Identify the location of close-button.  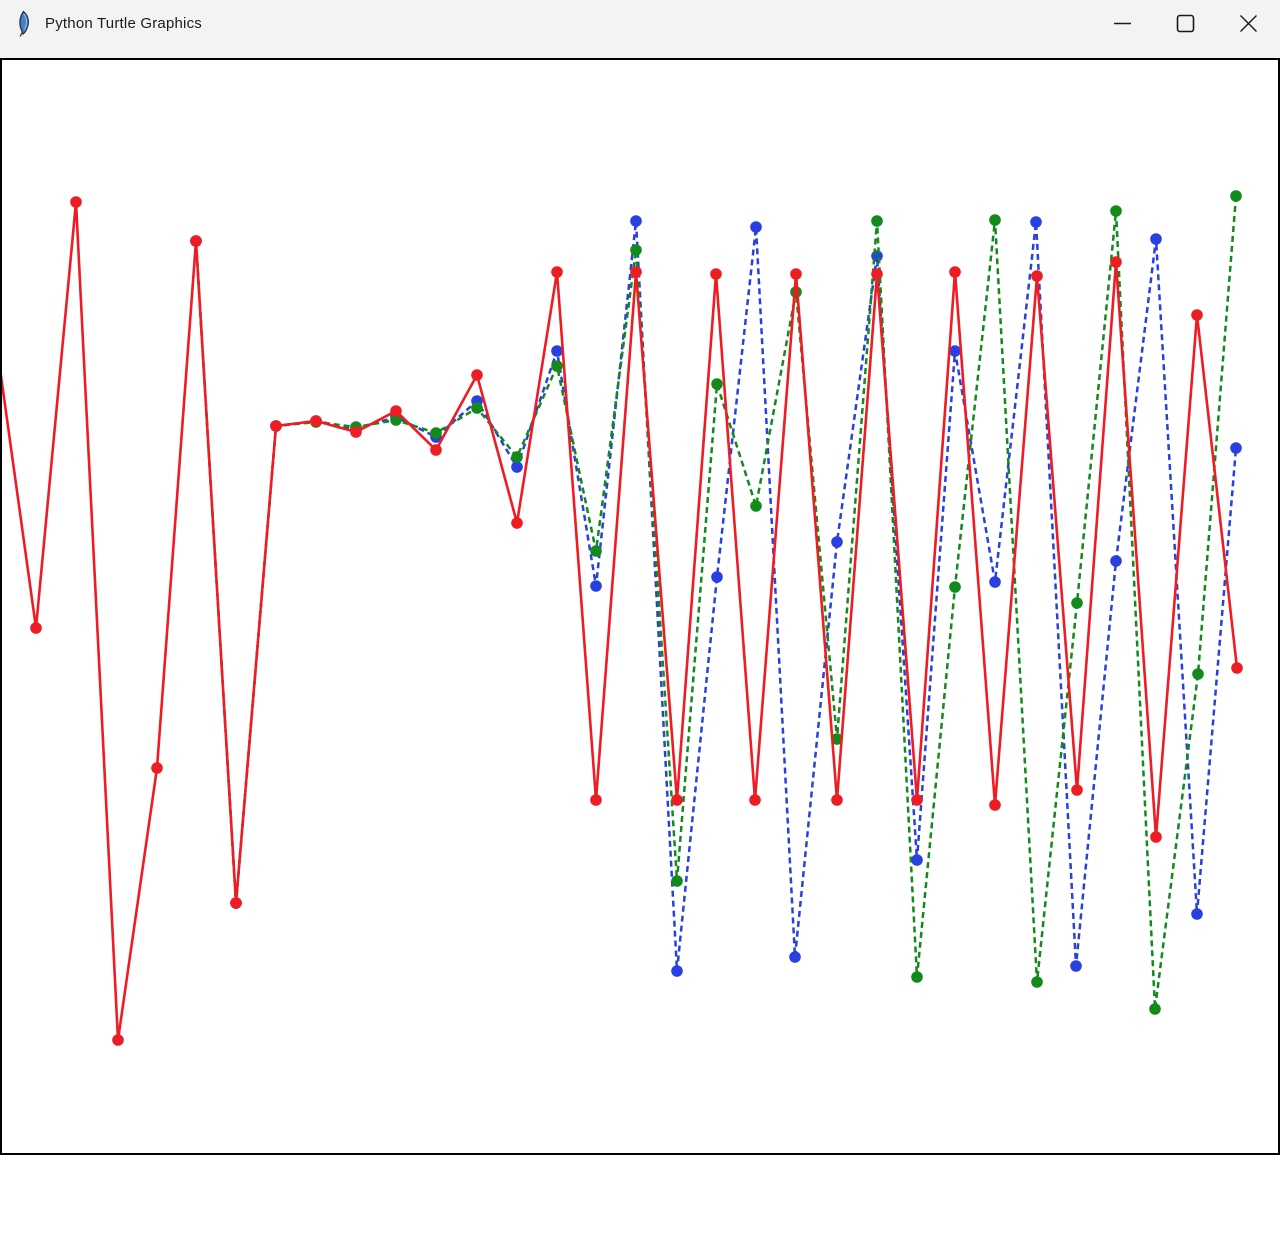
(1248, 23).